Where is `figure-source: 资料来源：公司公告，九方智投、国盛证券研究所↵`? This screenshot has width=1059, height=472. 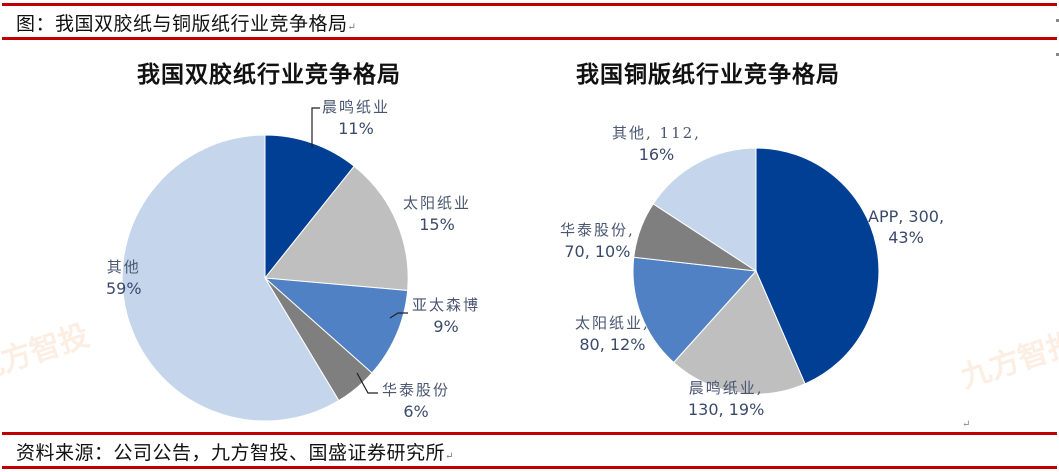 figure-source: 资料来源：公司公告，九方智投、国盛证券研究所↵ is located at coordinates (235, 451).